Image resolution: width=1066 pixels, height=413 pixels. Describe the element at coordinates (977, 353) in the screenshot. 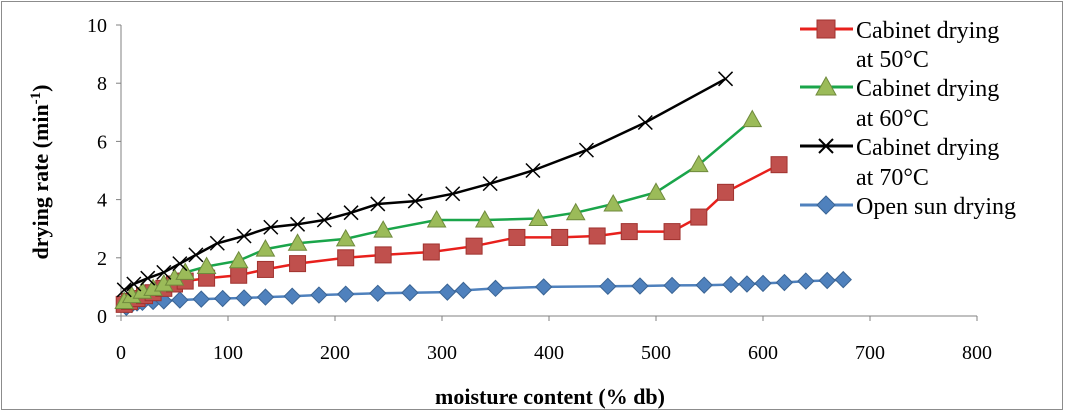

I see `x-tick-label: 800` at that location.